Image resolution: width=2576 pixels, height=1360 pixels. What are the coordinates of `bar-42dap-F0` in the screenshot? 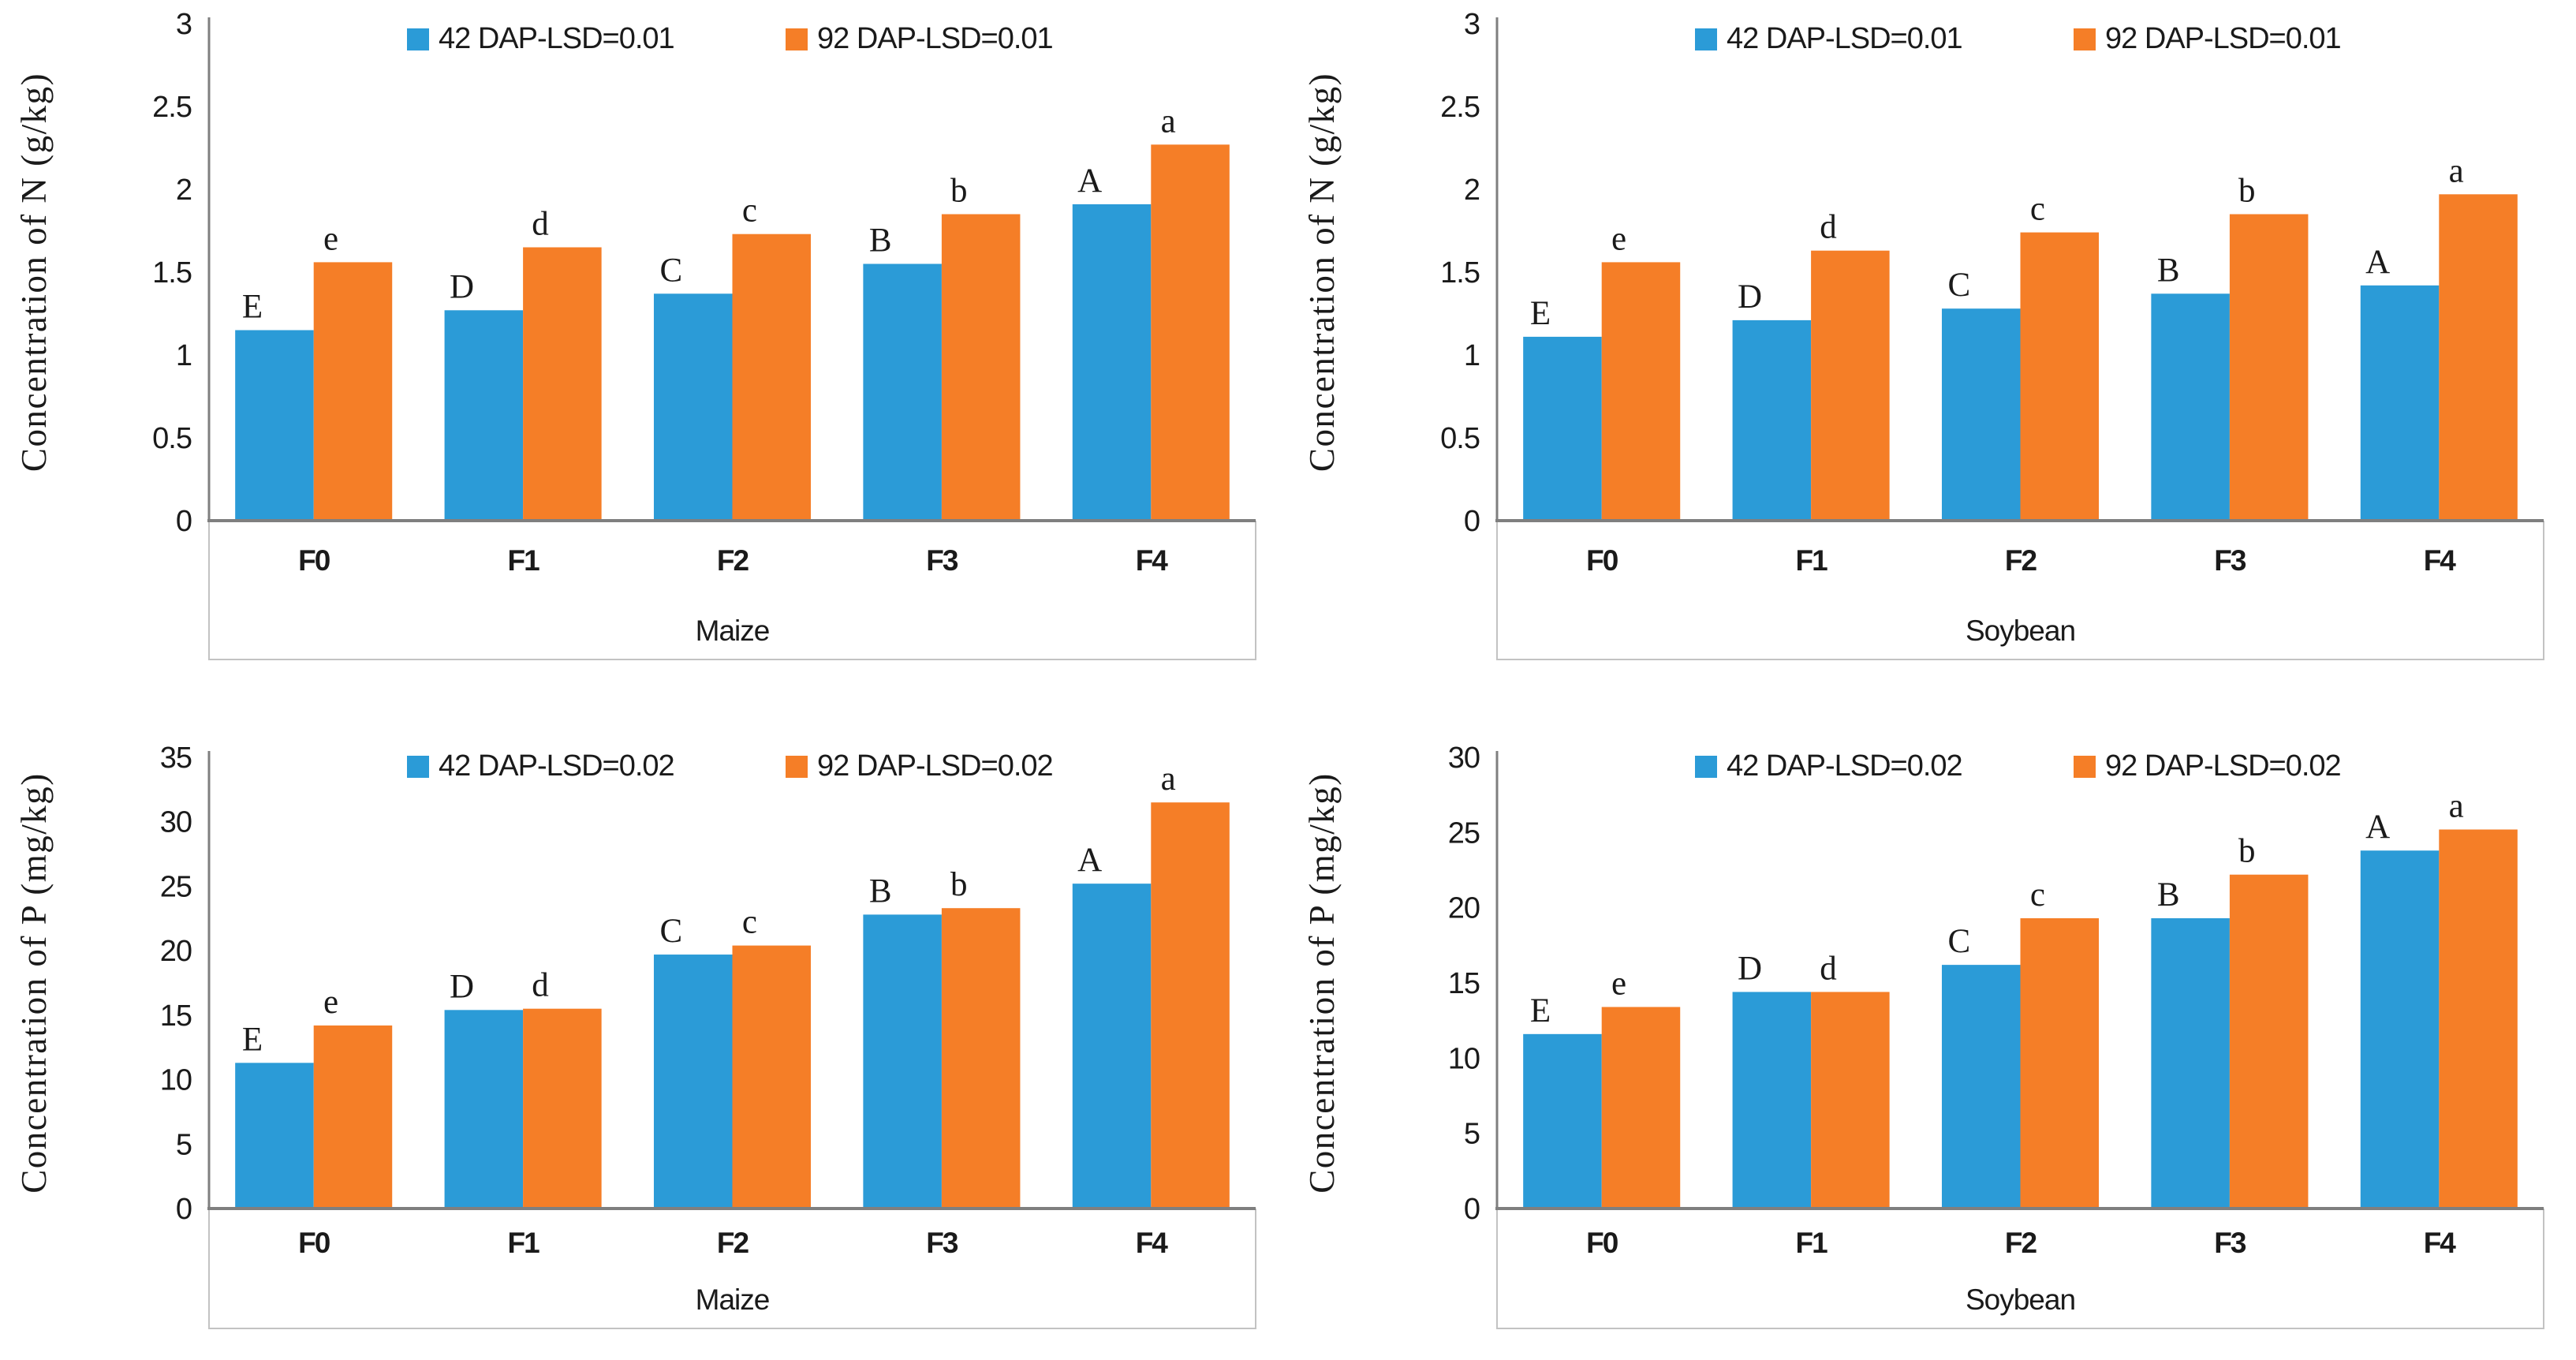 It's located at (274, 425).